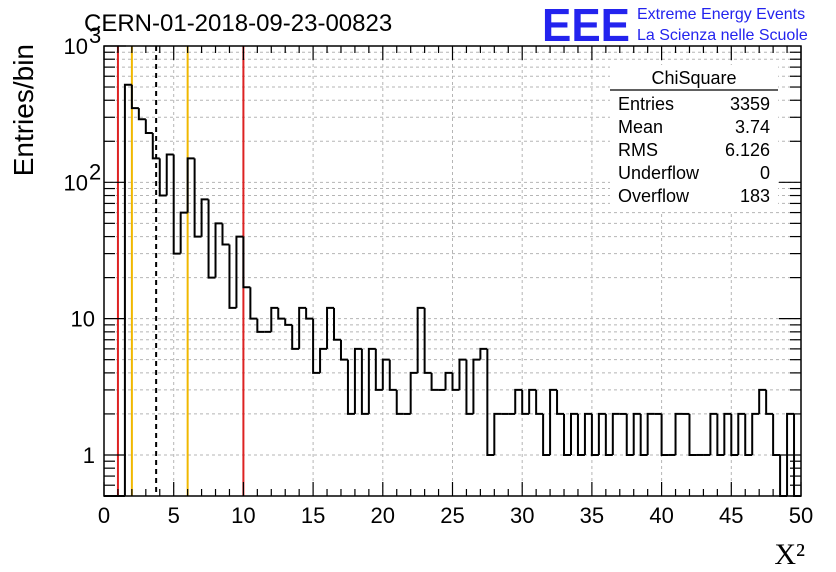  What do you see at coordinates (455, 515) in the screenshot?
I see `x-tick-labels: 0 5 10 15 20 25 30 35 40 45 50` at bounding box center [455, 515].